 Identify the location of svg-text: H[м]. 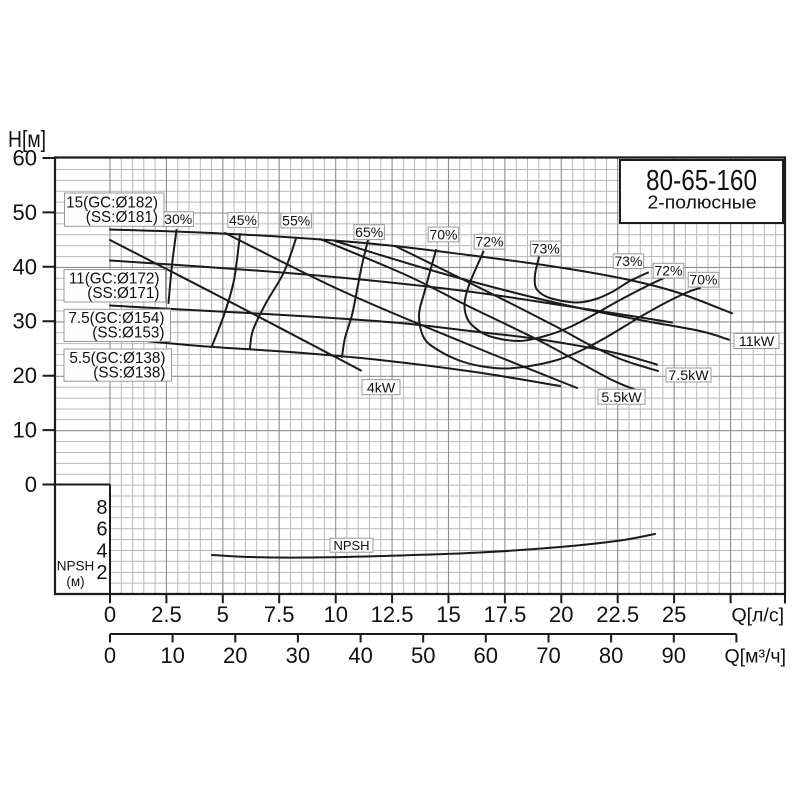
(27, 139).